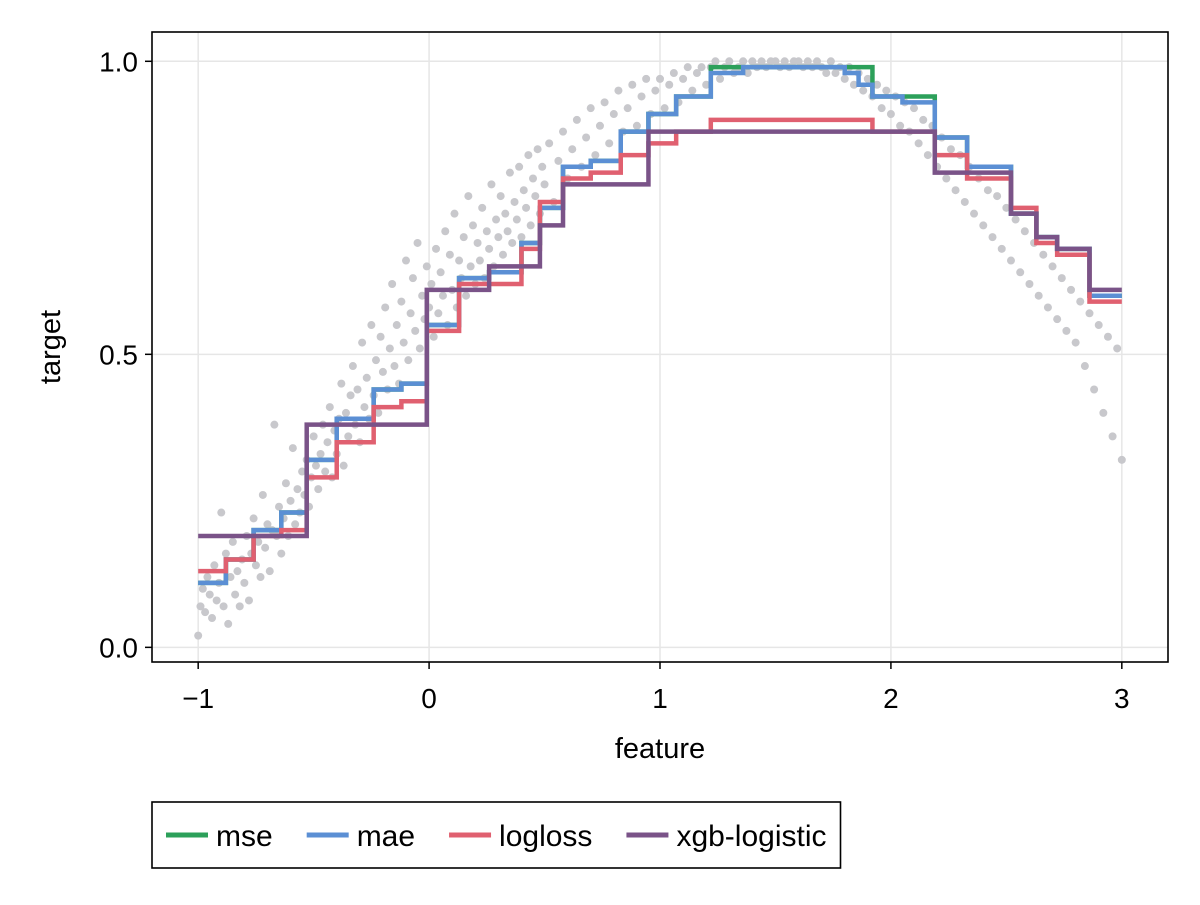 This screenshot has width=1200, height=905. I want to click on x-tick-label: 3, so click(1122, 698).